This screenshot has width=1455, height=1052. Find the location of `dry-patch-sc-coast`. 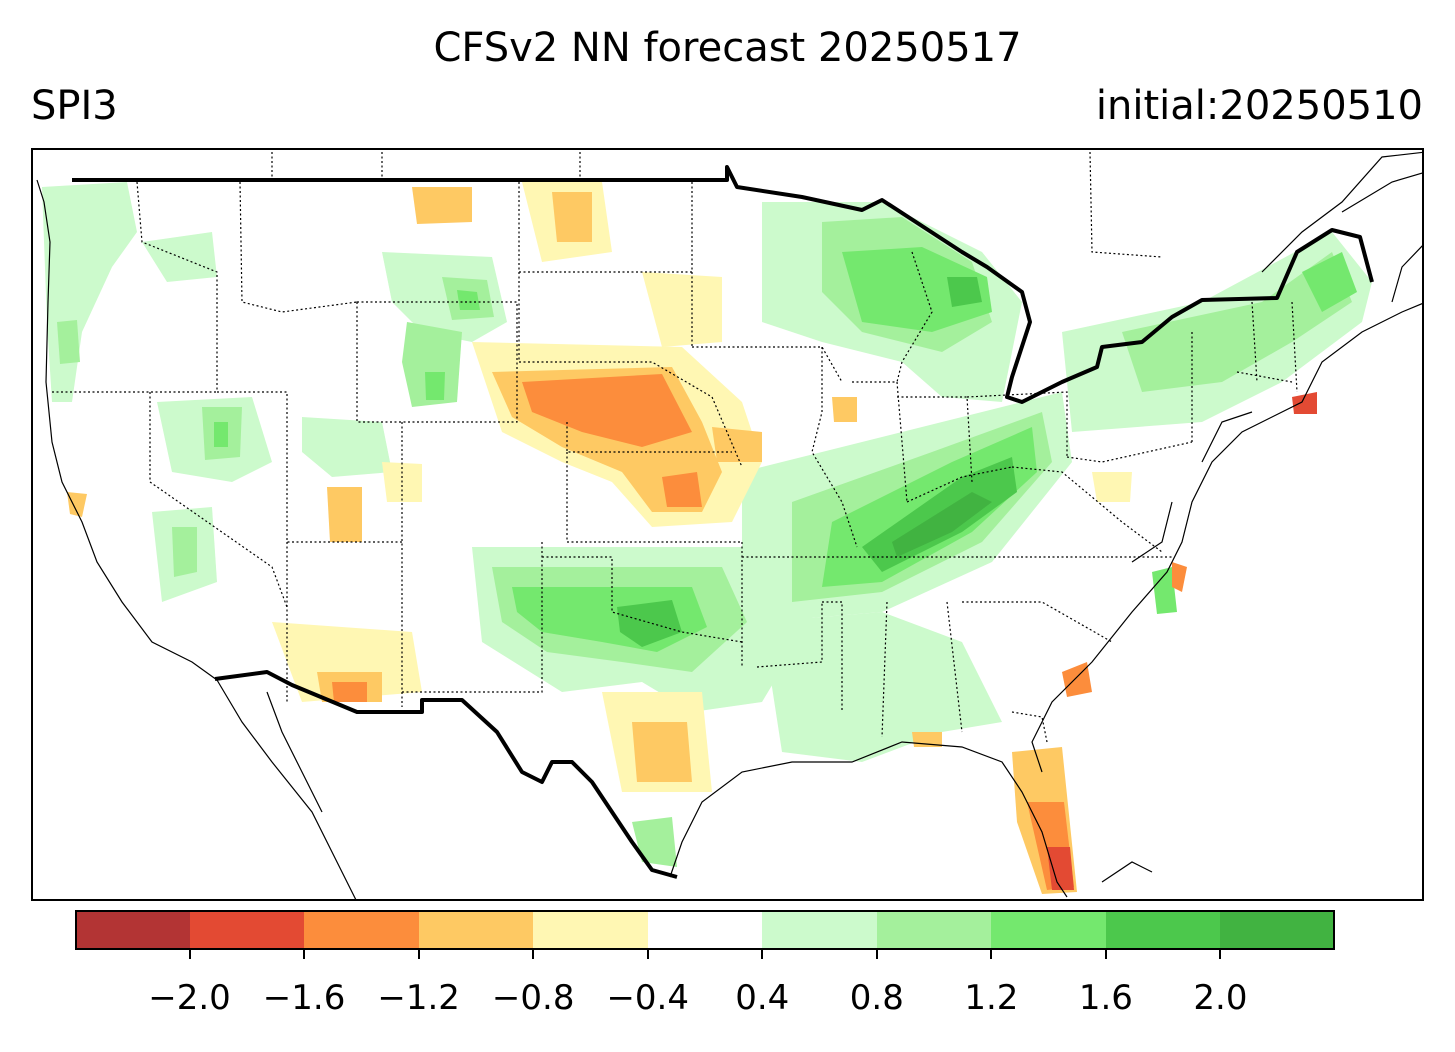

dry-patch-sc-coast is located at coordinates (1077, 679).